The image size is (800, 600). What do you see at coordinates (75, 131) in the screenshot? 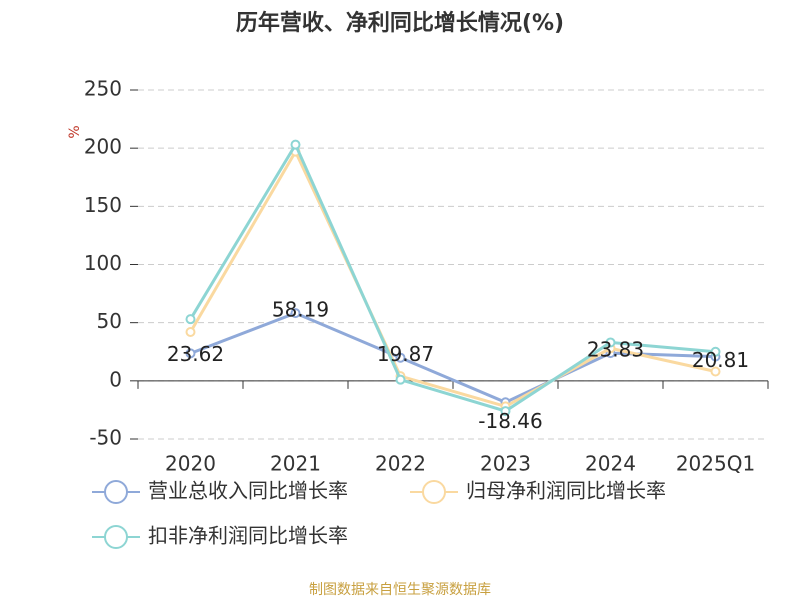
I see `y-axis-label: %` at bounding box center [75, 131].